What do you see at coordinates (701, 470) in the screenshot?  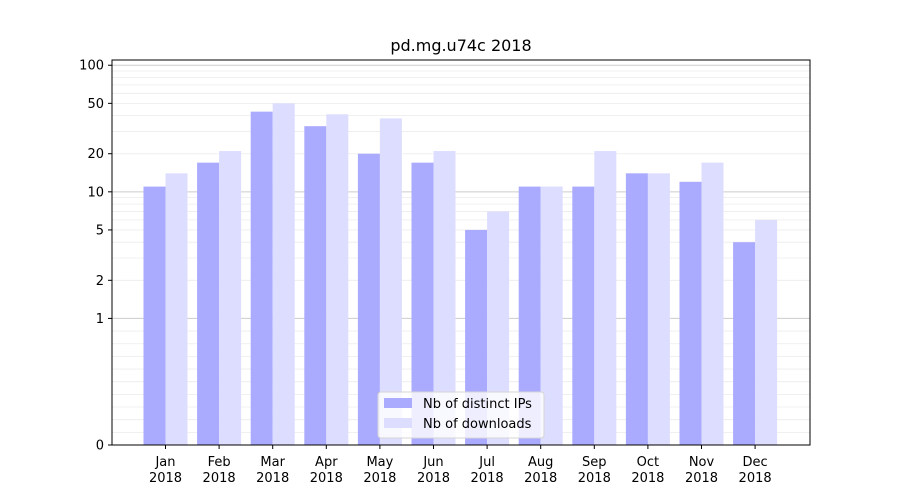 I see `x-tick-label: Nov 2018` at bounding box center [701, 470].